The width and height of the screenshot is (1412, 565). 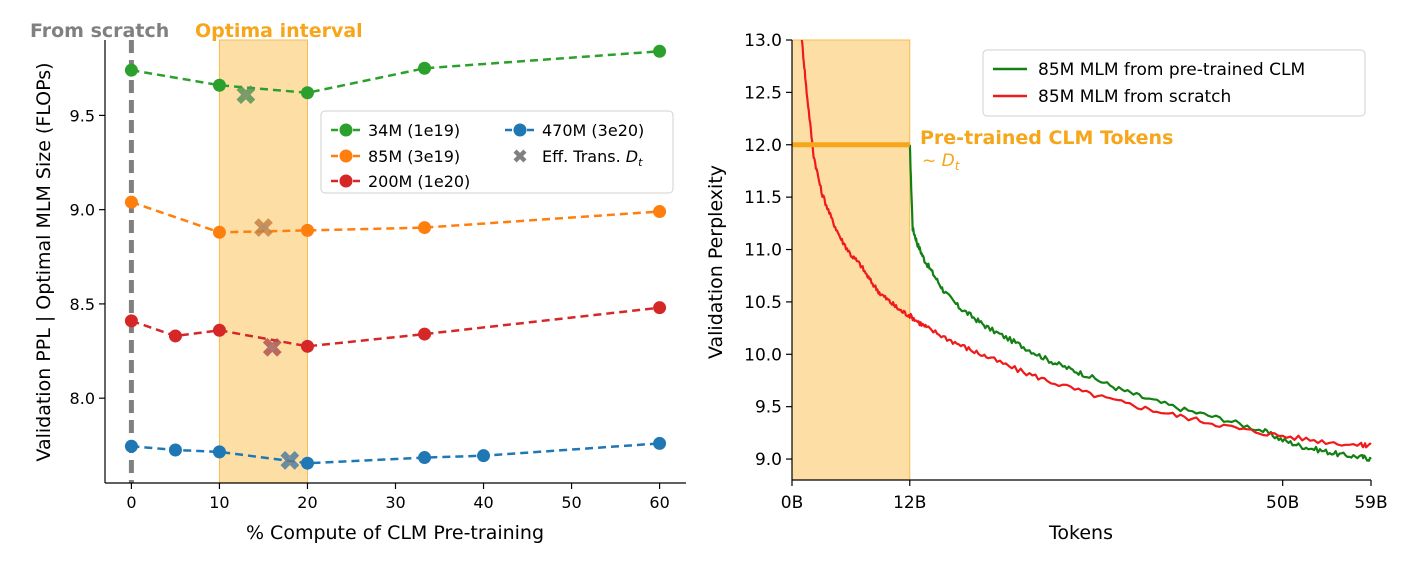 I want to click on legend-entry-200m: 200M (1e20), so click(x=400, y=181).